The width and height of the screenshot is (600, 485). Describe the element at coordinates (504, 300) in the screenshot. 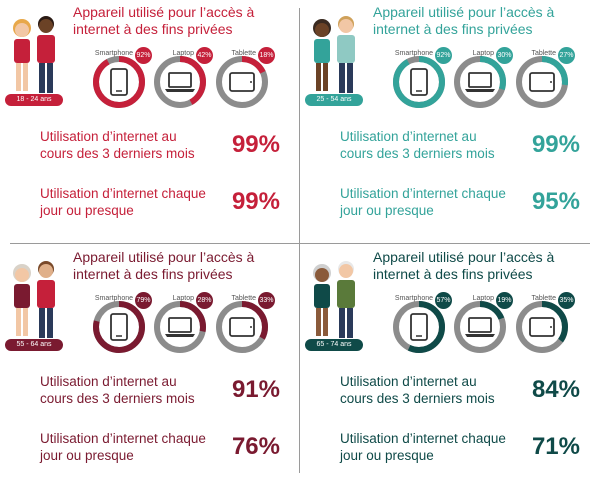

I see `device-percent-badge: 19%` at that location.